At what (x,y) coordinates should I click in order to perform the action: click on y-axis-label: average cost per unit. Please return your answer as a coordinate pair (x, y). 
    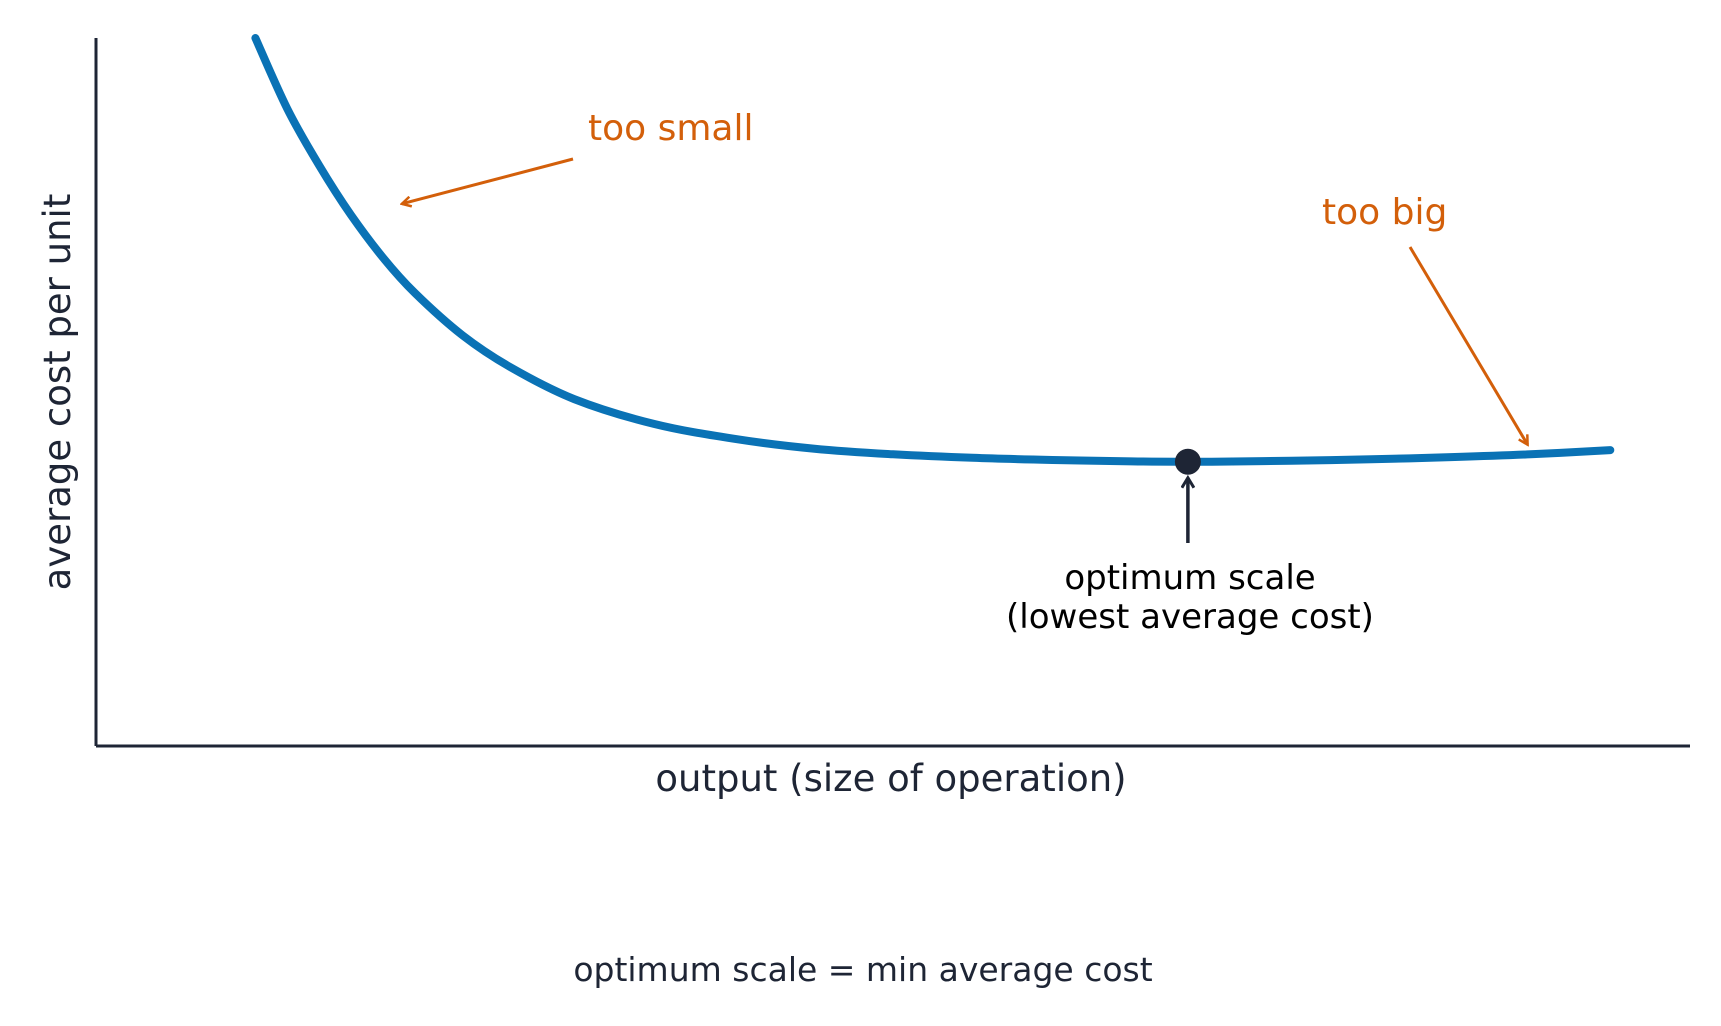
    Looking at the image, I should click on (57, 392).